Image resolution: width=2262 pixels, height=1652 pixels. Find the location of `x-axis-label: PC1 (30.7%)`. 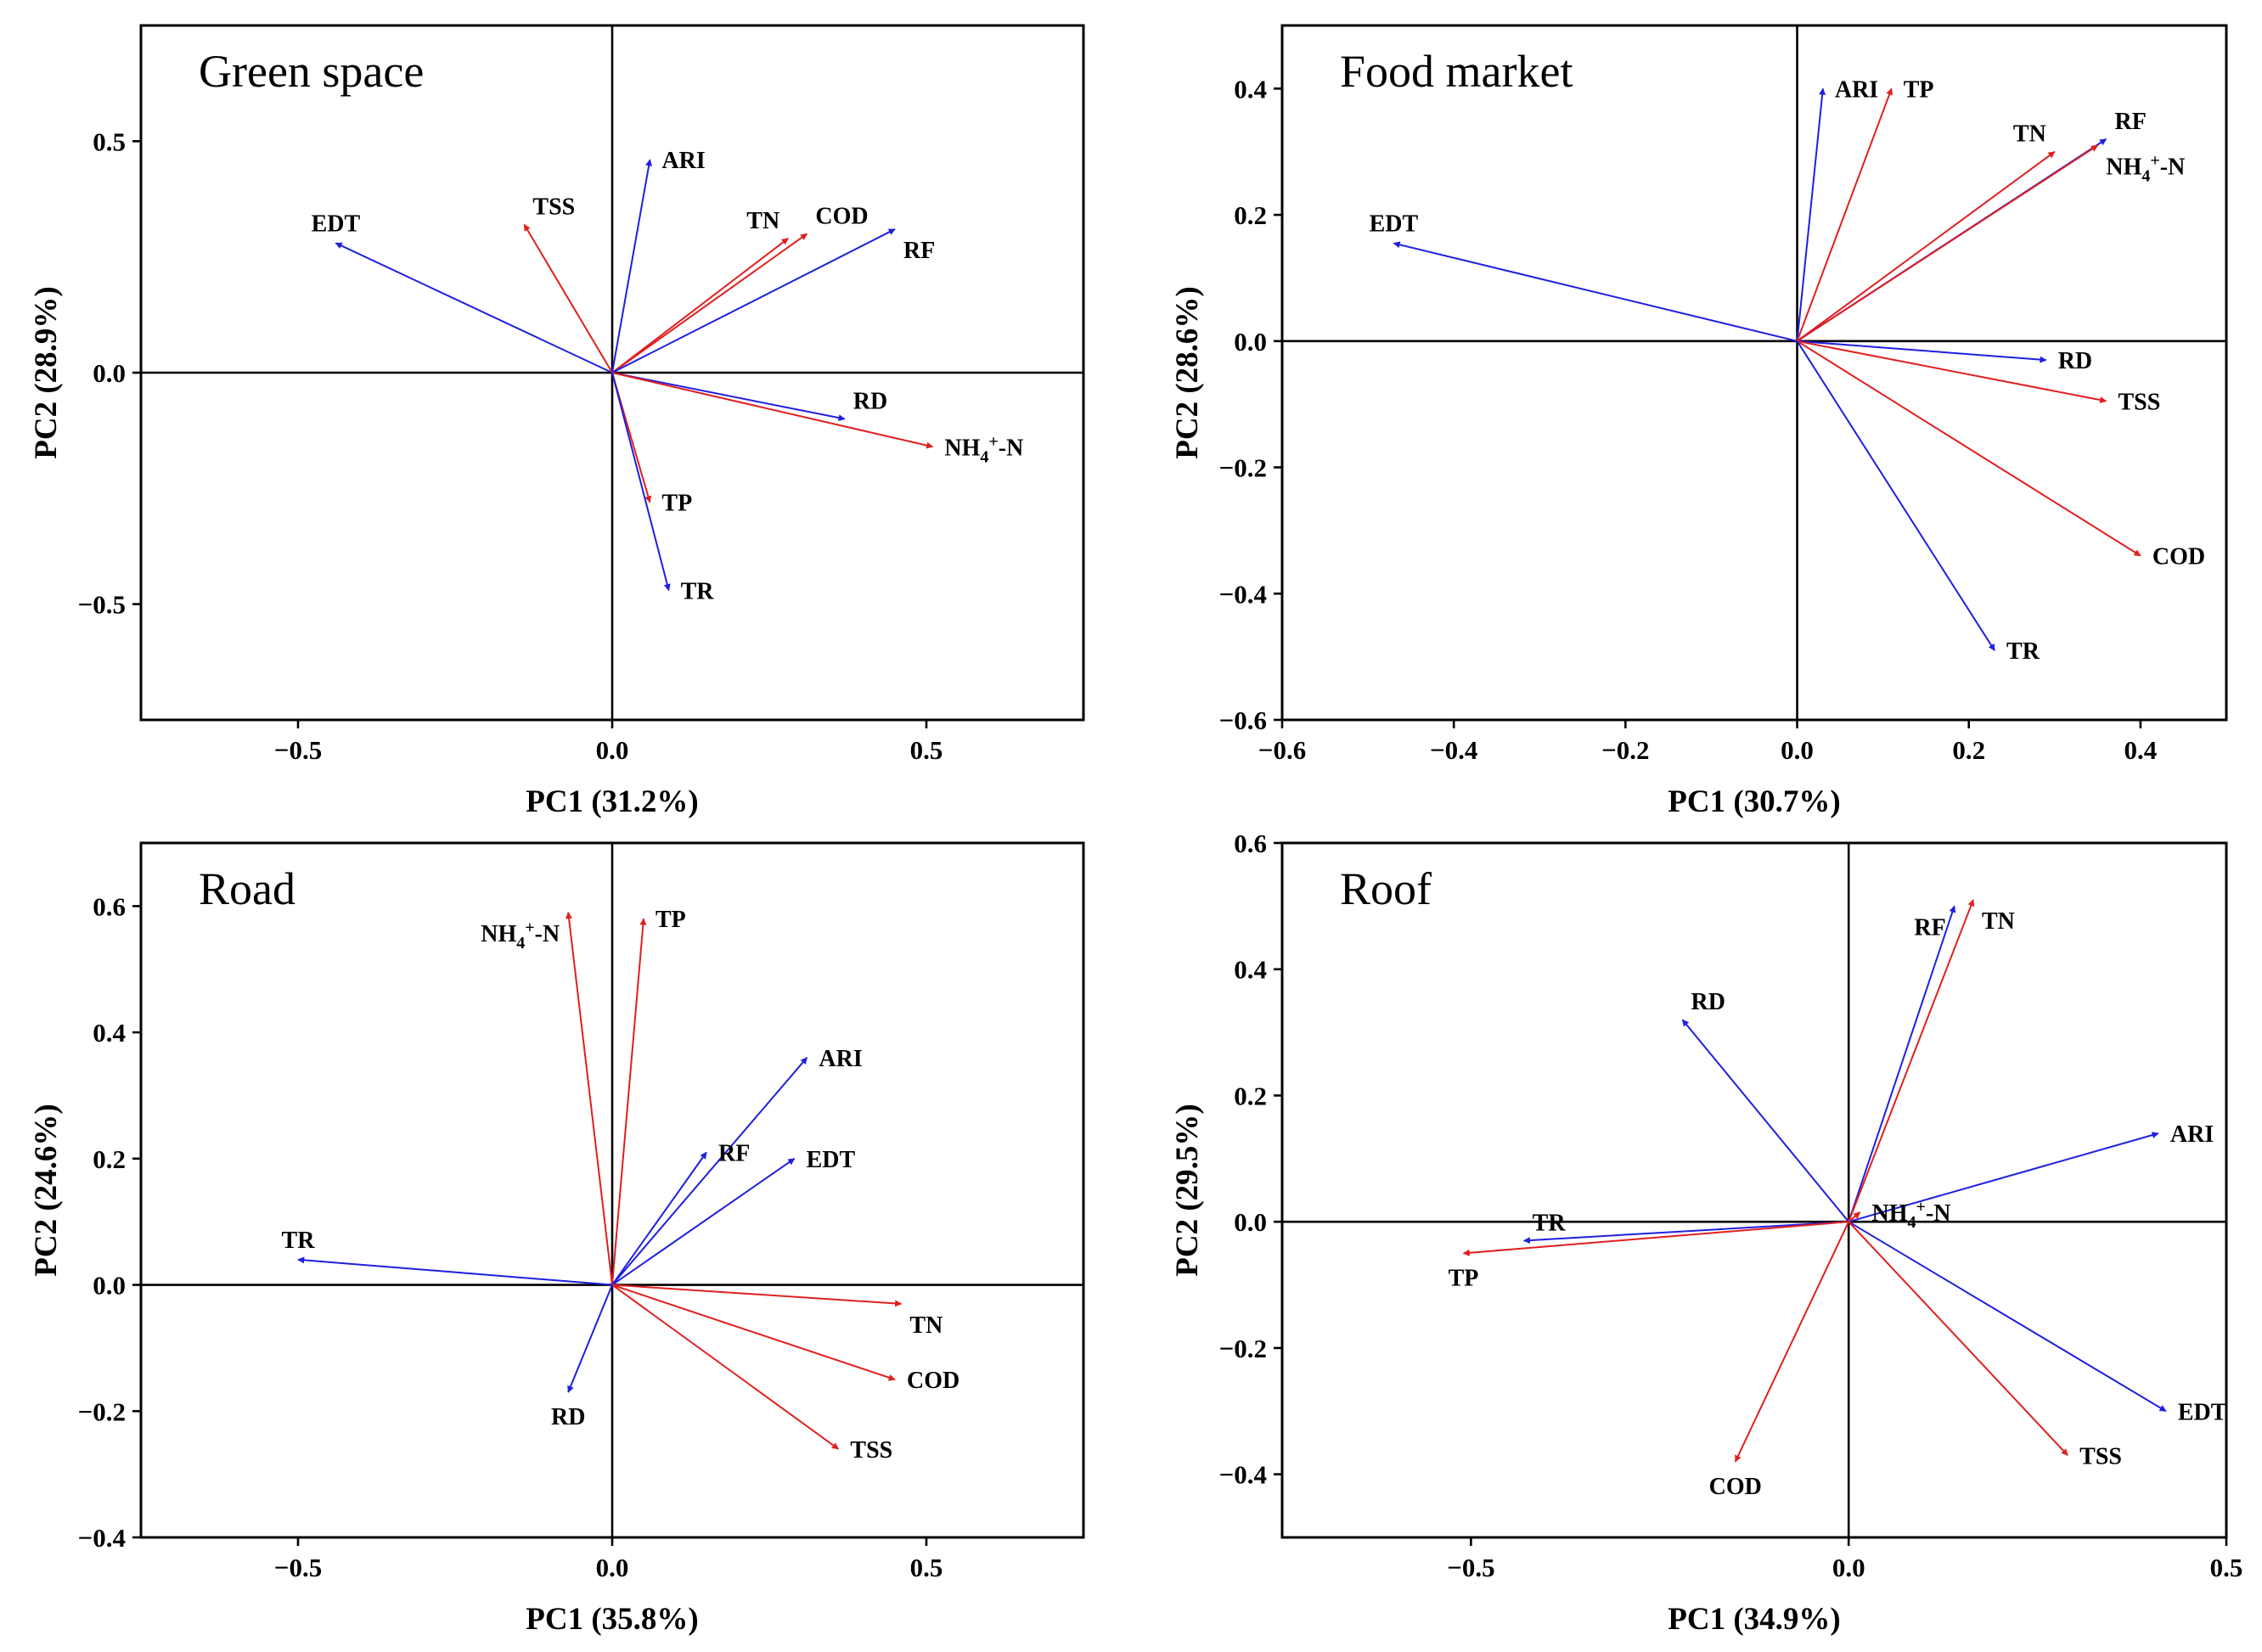

x-axis-label: PC1 (30.7%) is located at coordinates (1754, 801).